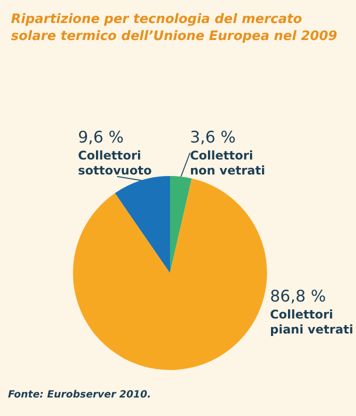 This screenshot has height=416, width=356. I want to click on source-note: Fonte: Eurobserver 2010., so click(80, 395).